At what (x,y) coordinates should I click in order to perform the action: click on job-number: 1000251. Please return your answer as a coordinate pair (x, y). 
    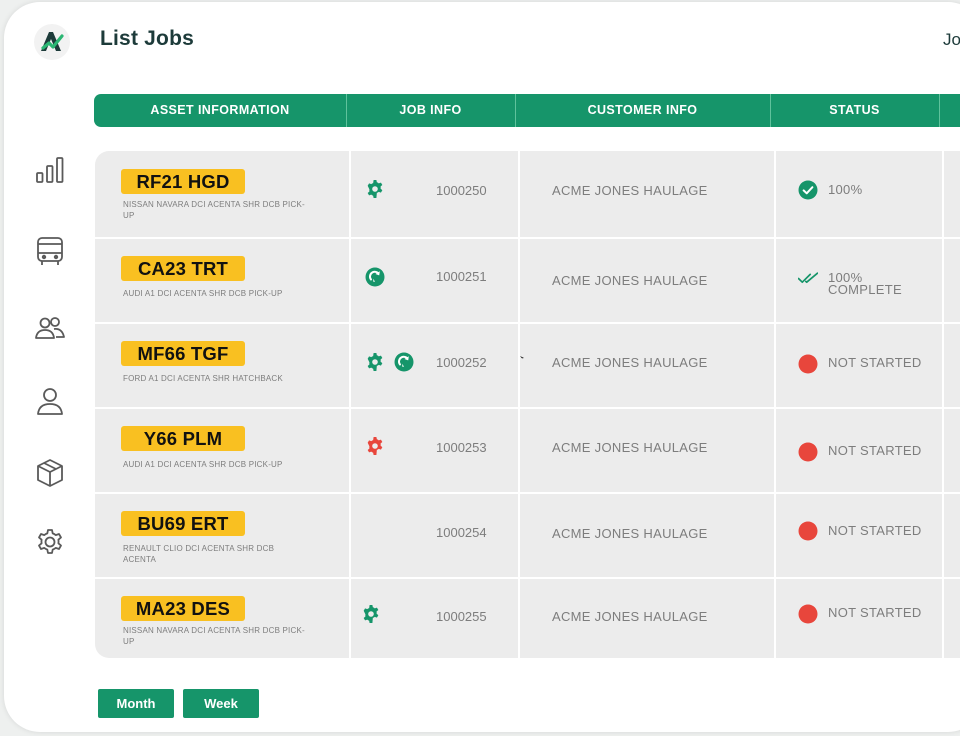
    Looking at the image, I should click on (461, 276).